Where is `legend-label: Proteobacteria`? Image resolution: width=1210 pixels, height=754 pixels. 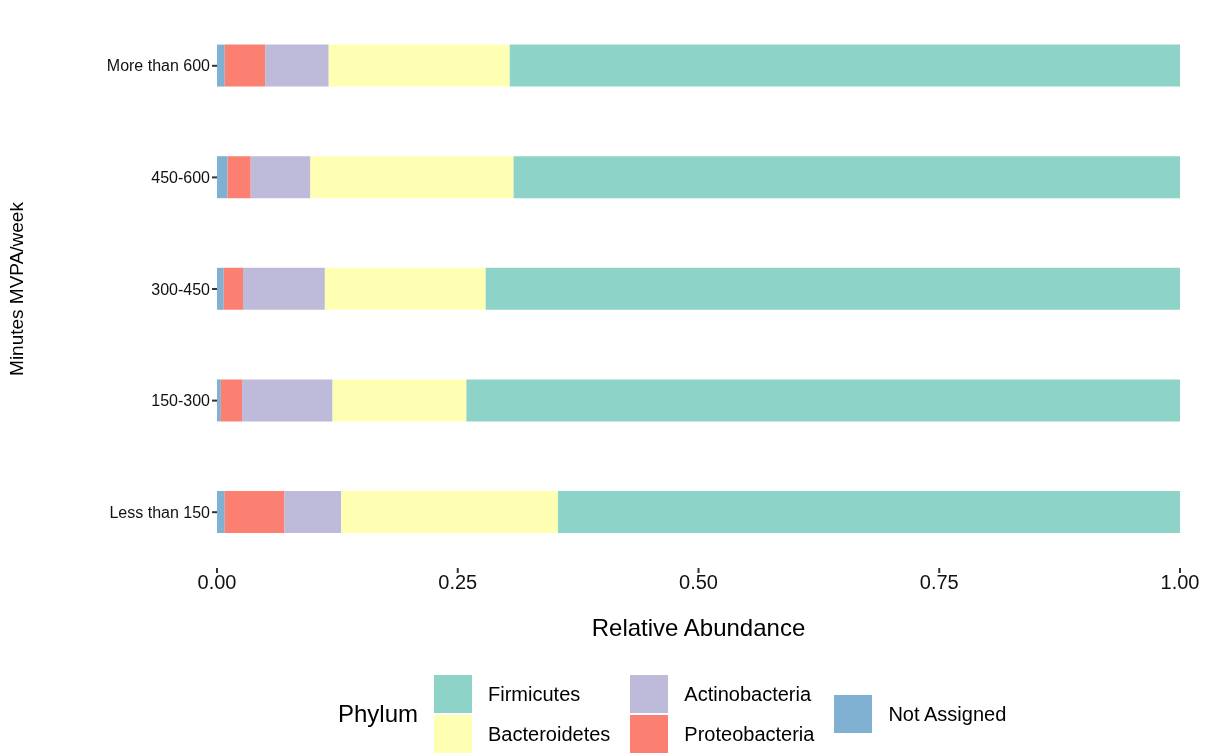
legend-label: Proteobacteria is located at coordinates (749, 734).